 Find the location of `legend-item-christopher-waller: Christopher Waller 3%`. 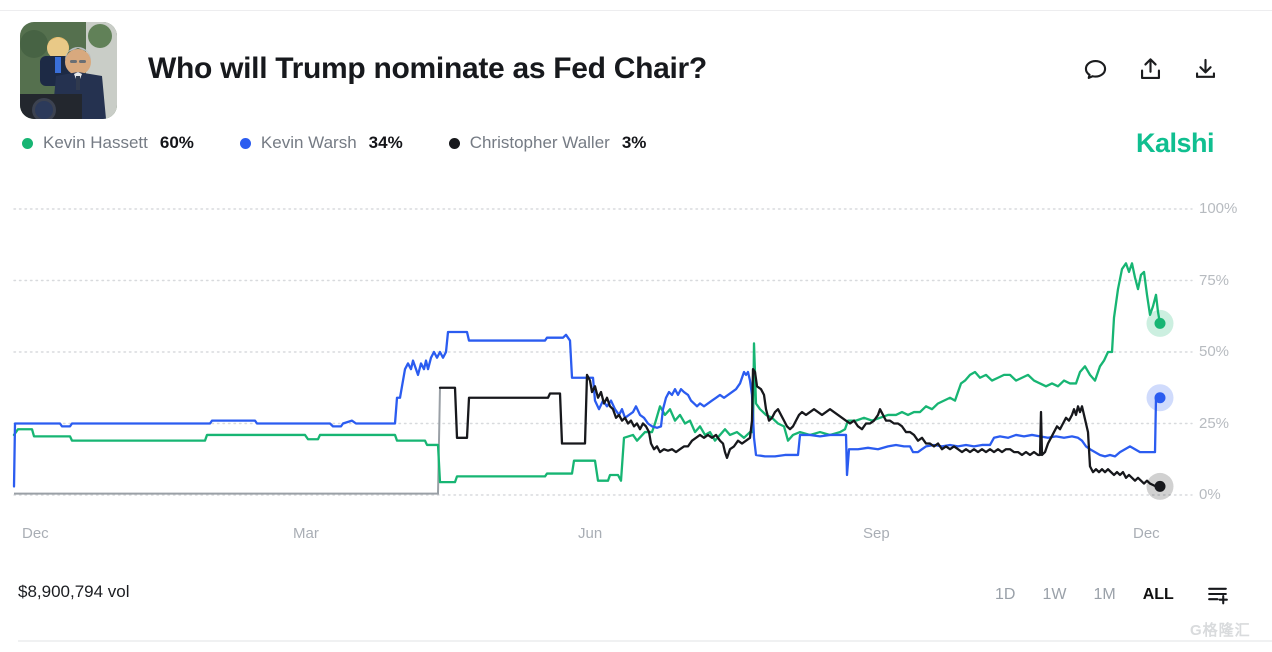

legend-item-christopher-waller: Christopher Waller 3% is located at coordinates (547, 143).